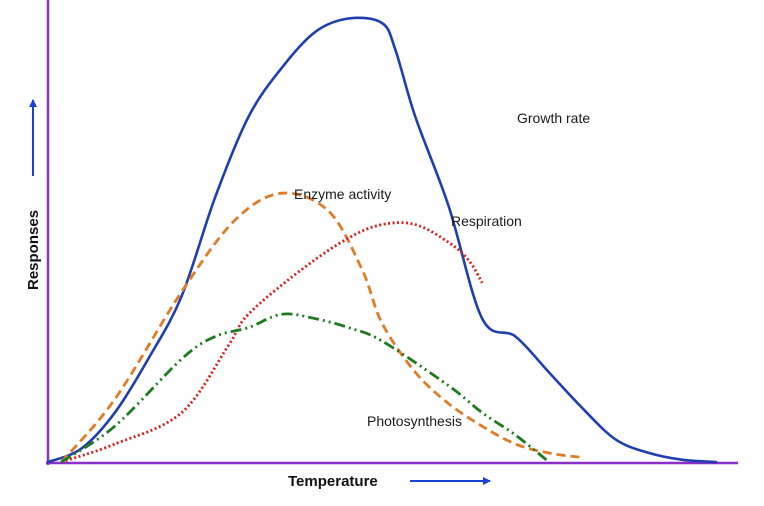 This screenshot has height=506, width=764. What do you see at coordinates (33, 250) in the screenshot?
I see `y-axis-title: Responses` at bounding box center [33, 250].